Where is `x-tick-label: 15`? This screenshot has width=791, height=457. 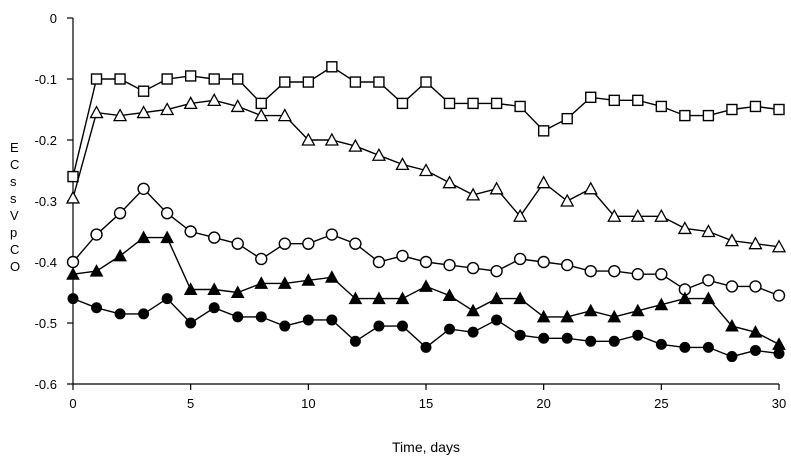 x-tick-label: 15 is located at coordinates (426, 403).